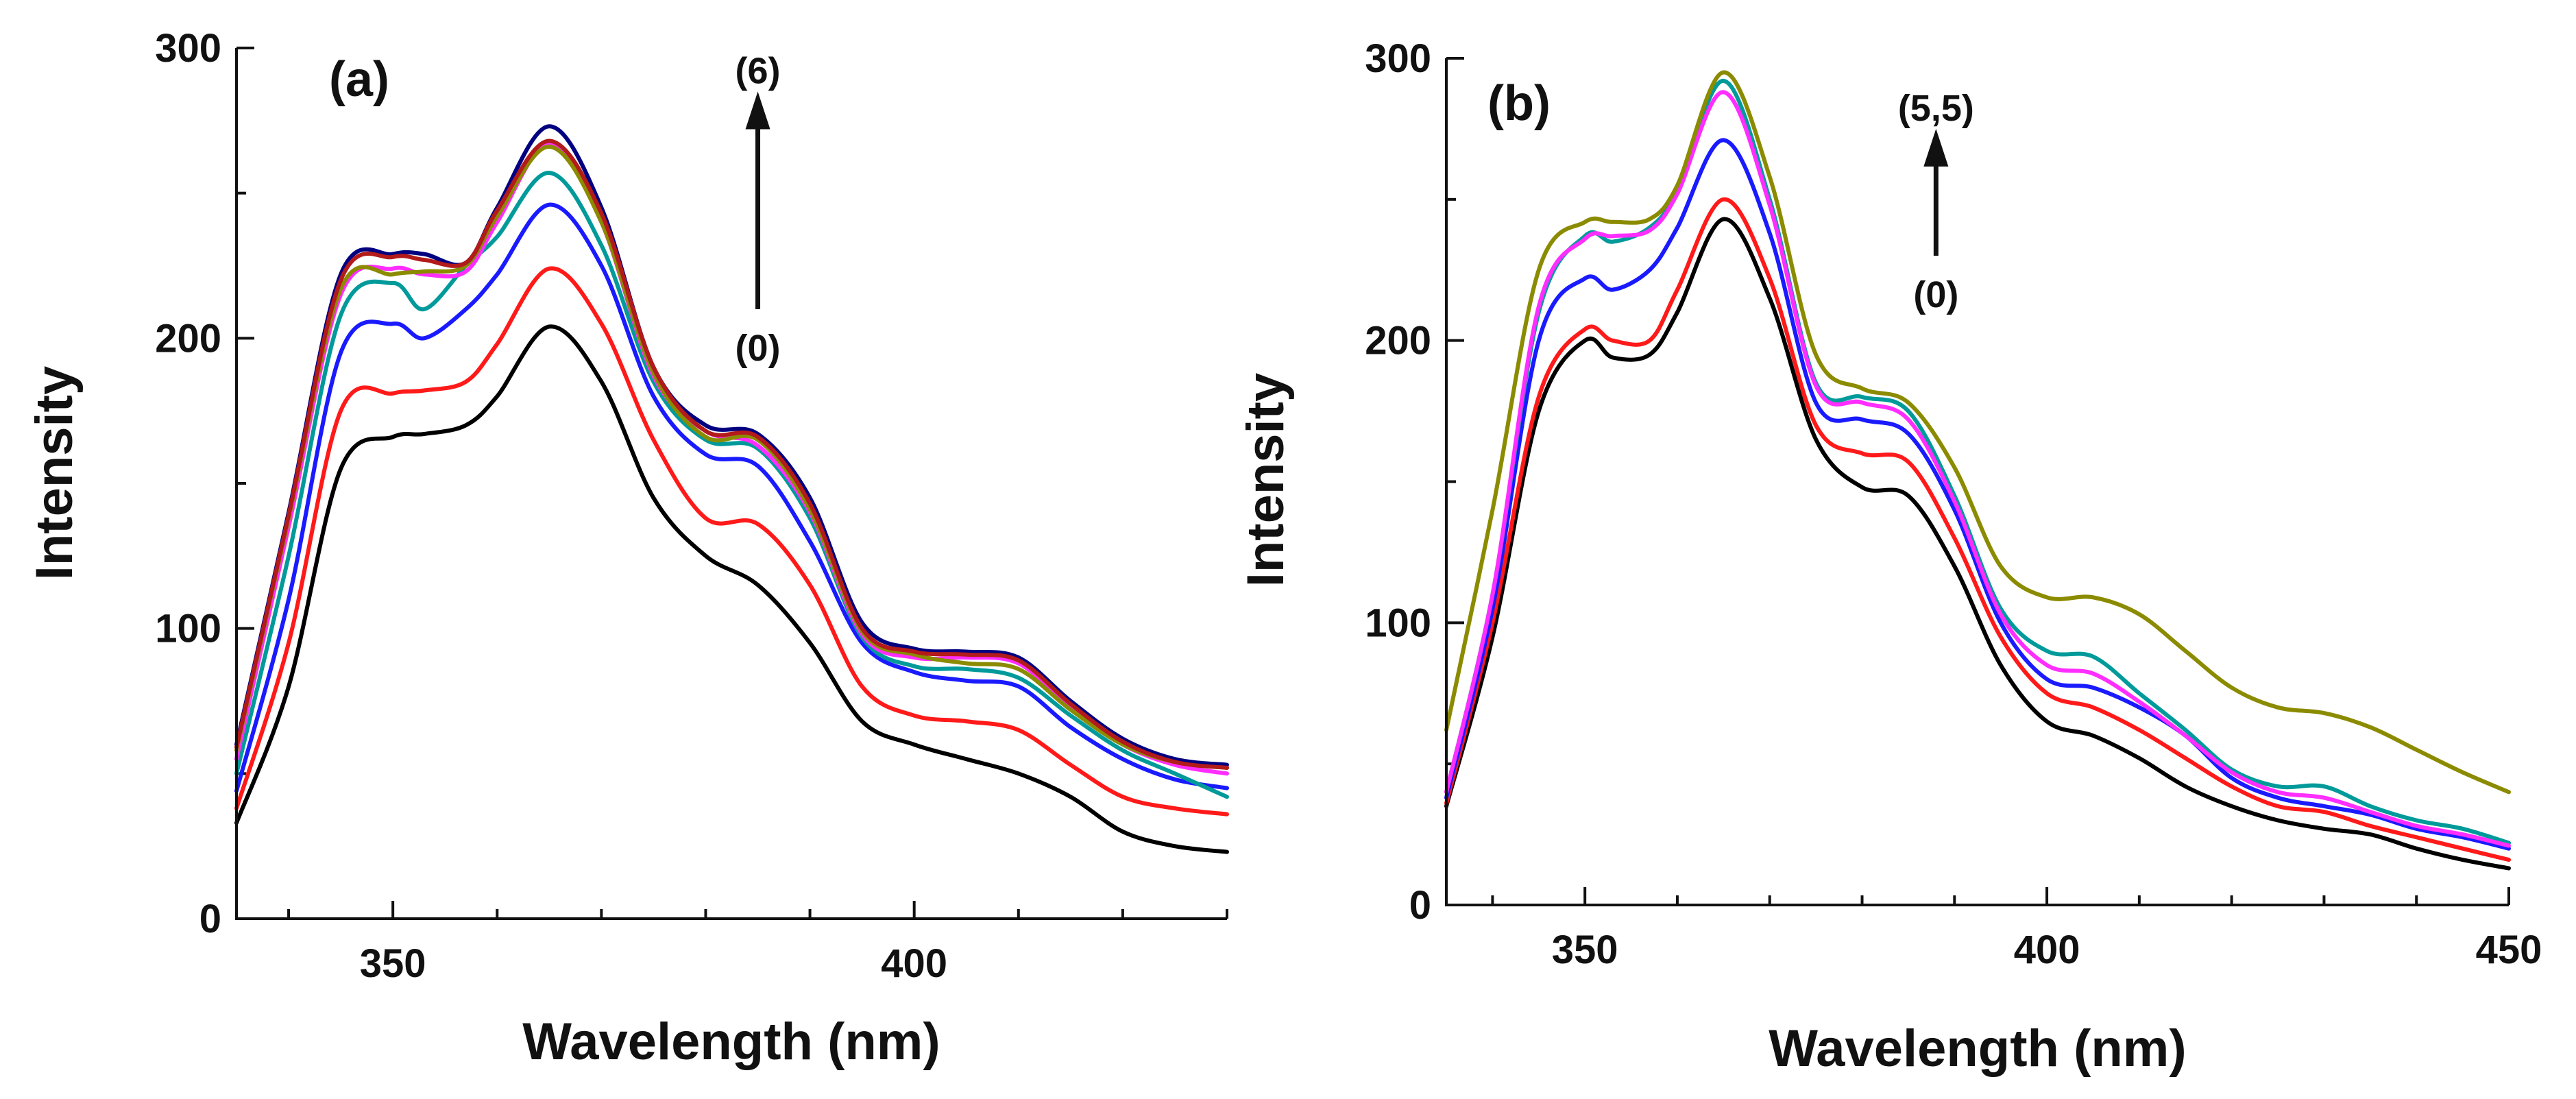 Image resolution: width=2576 pixels, height=1099 pixels. I want to click on panel-a-arrow-head, so click(757, 110).